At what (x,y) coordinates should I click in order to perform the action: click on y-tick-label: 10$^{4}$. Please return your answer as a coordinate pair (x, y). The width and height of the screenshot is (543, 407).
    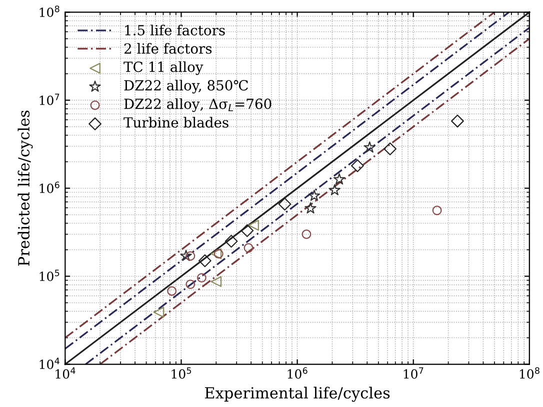
    Looking at the image, I should click on (50, 364).